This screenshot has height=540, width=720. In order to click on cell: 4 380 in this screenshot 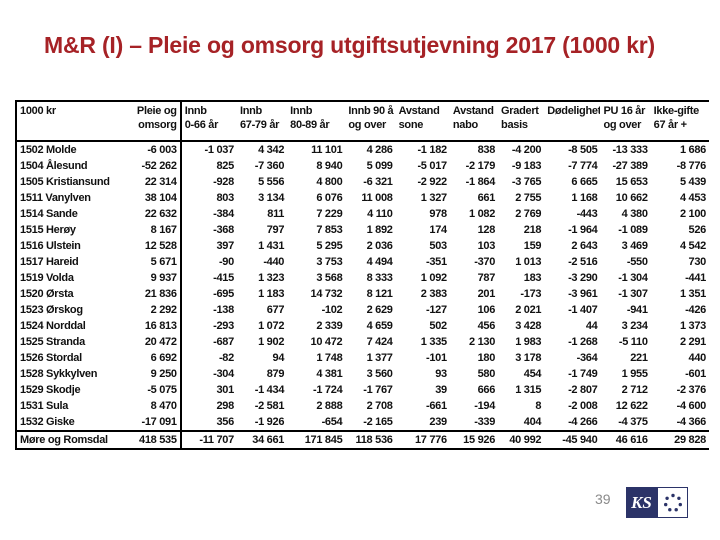, I will do `click(634, 213)`.